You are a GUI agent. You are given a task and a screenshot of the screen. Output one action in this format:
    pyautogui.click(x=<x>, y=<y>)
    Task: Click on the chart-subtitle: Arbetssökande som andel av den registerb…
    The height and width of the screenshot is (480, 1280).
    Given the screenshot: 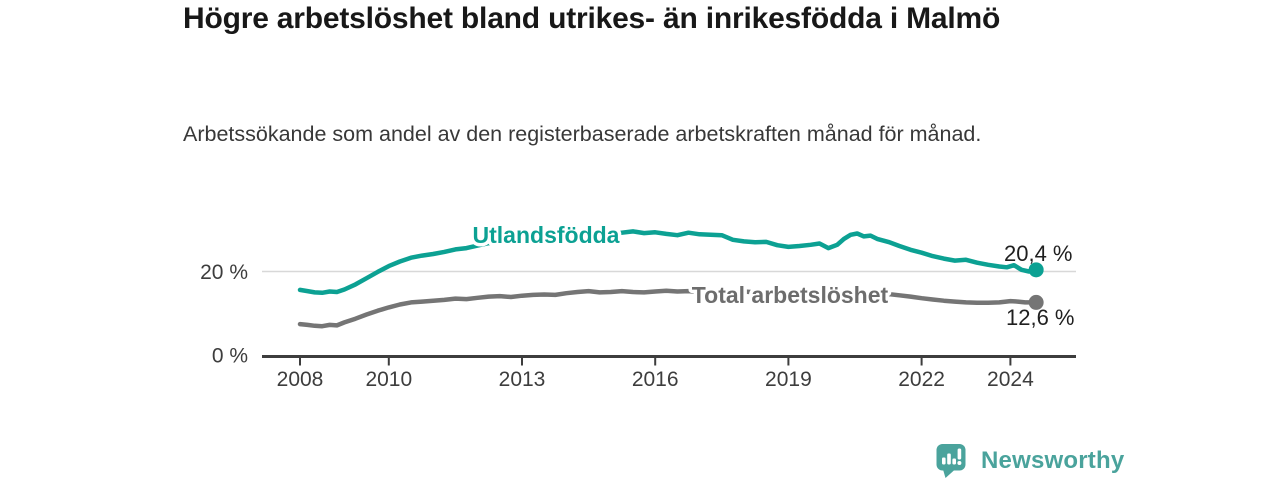 What is the action you would take?
    pyautogui.click(x=582, y=134)
    